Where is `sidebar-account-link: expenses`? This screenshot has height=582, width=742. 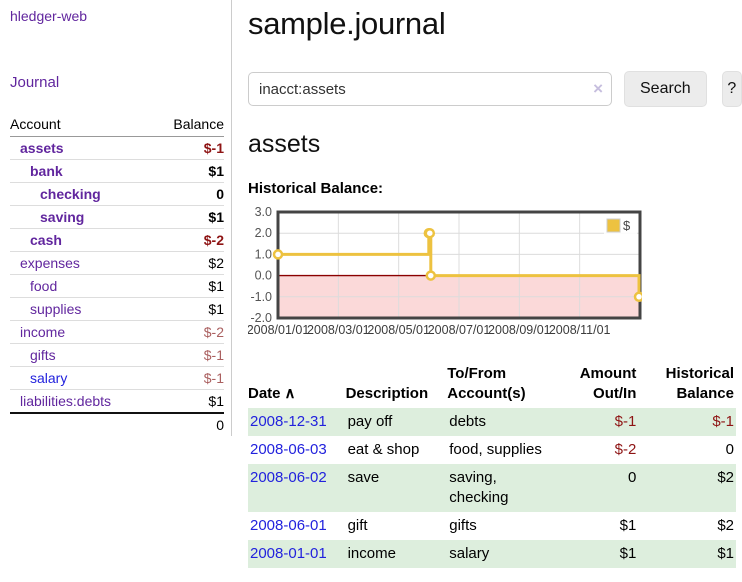 sidebar-account-link: expenses is located at coordinates (50, 263).